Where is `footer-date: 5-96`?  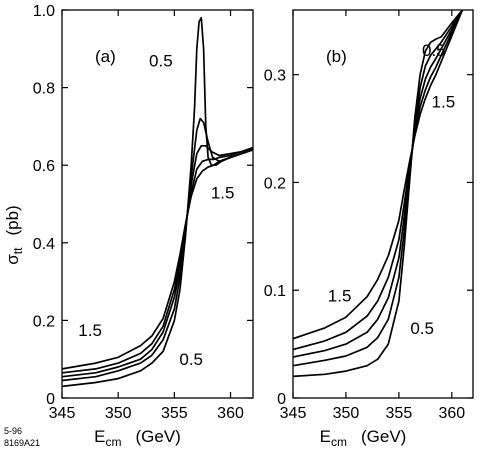 footer-date: 5-96 is located at coordinates (13, 431).